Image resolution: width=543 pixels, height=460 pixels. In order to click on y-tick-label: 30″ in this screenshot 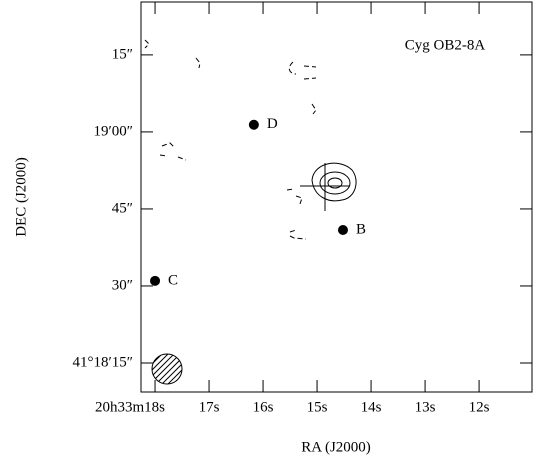, I will do `click(122, 285)`.